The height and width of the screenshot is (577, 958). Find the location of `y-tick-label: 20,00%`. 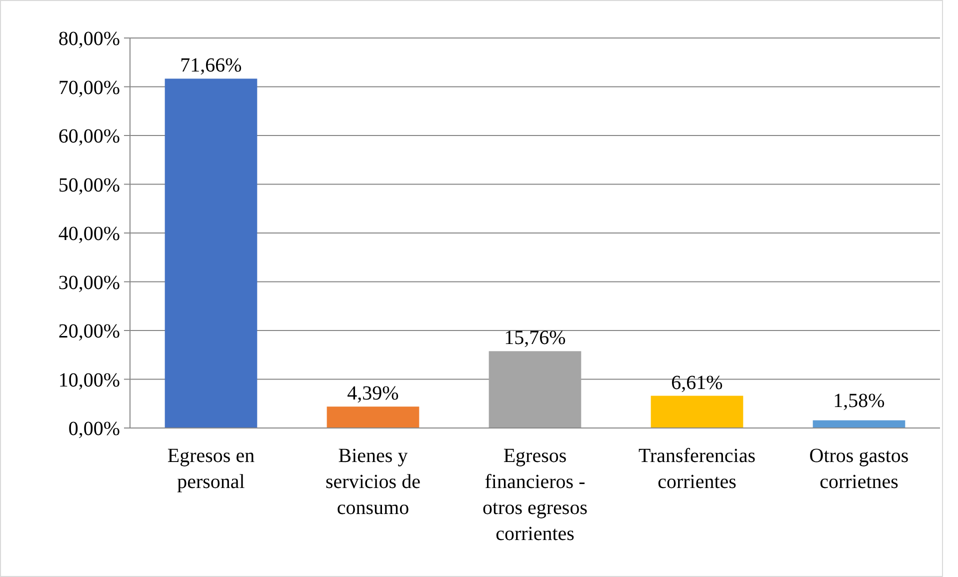

y-tick-label: 20,00% is located at coordinates (89, 331).